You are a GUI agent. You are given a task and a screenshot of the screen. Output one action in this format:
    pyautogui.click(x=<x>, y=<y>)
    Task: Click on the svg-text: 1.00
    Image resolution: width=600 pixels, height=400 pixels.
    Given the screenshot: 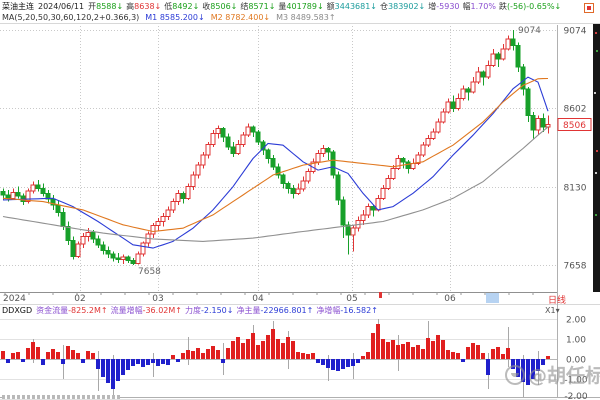 What is the action you would take?
    pyautogui.click(x=576, y=341)
    